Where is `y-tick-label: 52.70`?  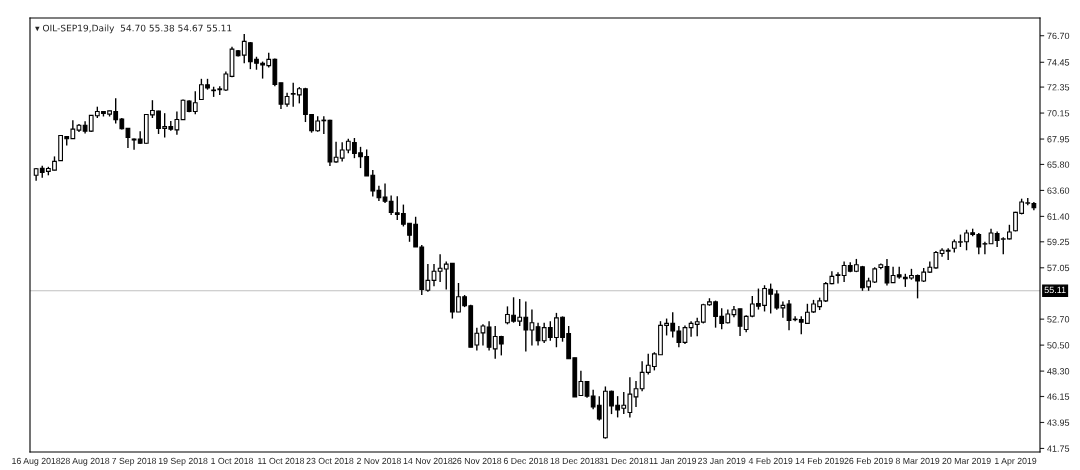
y-tick-label: 52.70 is located at coordinates (1058, 319).